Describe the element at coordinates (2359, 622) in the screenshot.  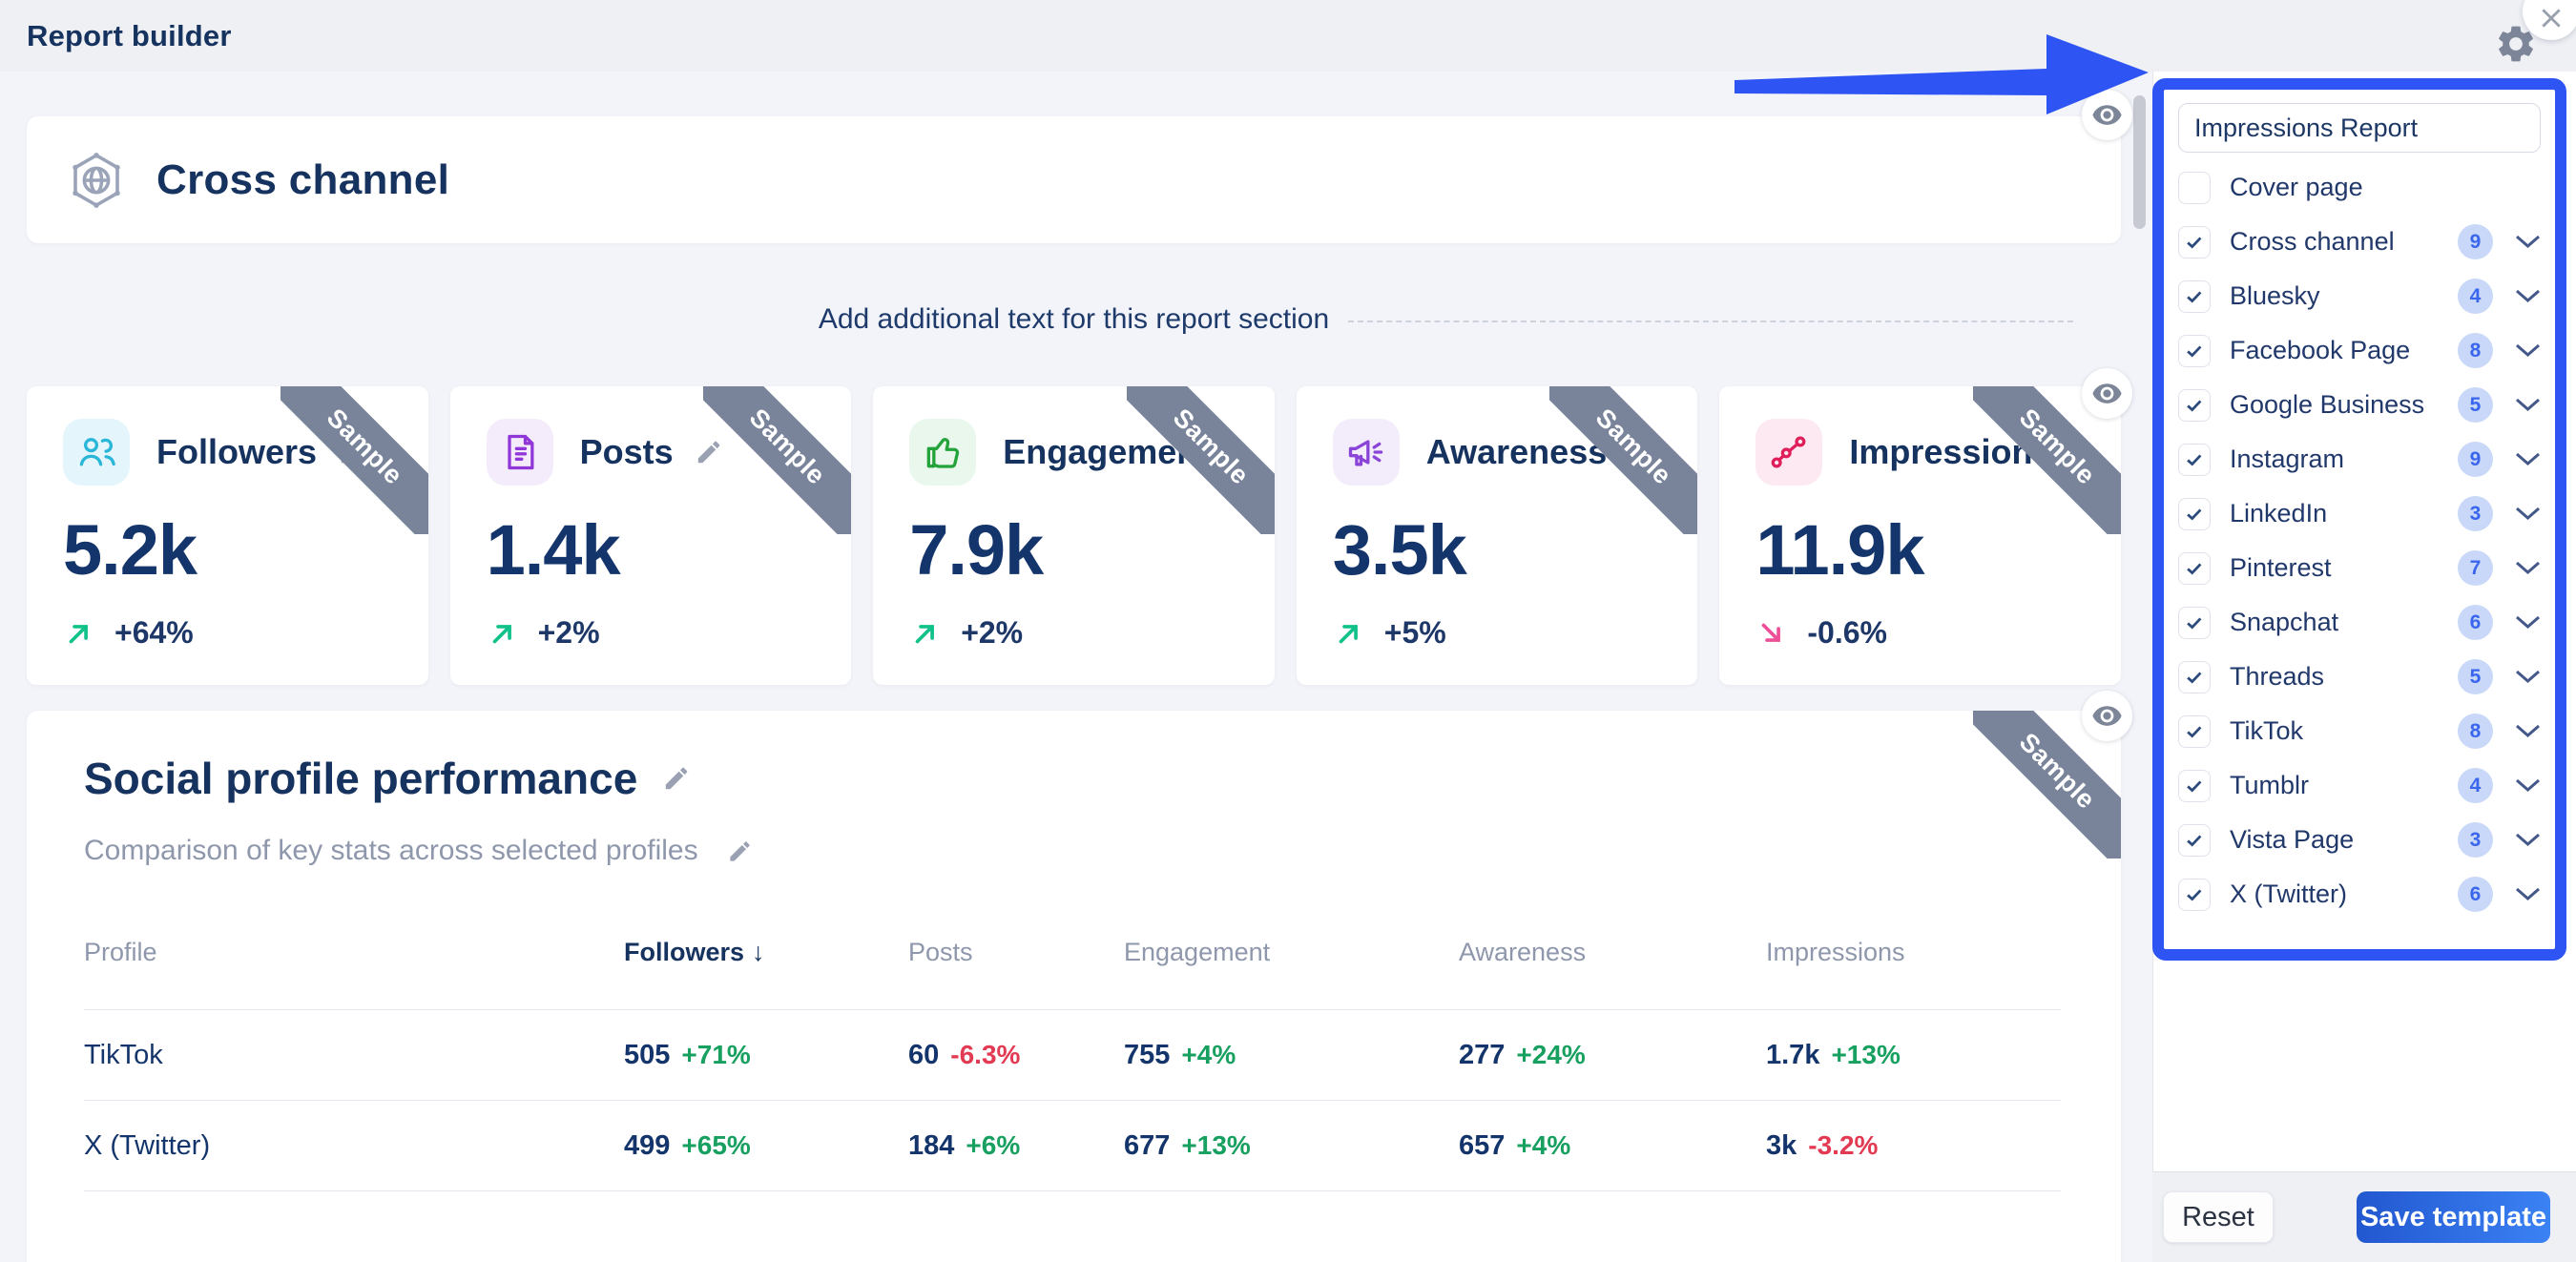
I see `sidebar-item-snapchat: Snapchat 6` at that location.